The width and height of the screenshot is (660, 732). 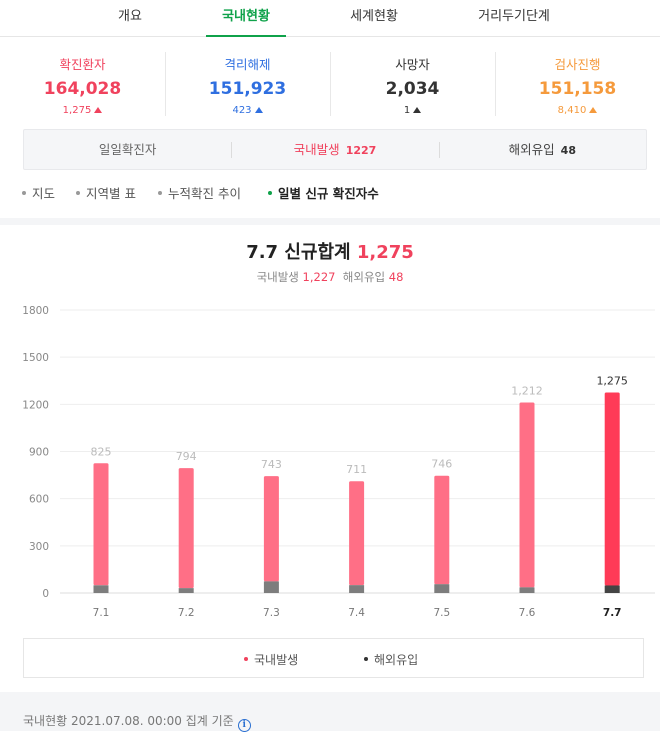 I want to click on subnav-label: 지도, so click(x=44, y=193).